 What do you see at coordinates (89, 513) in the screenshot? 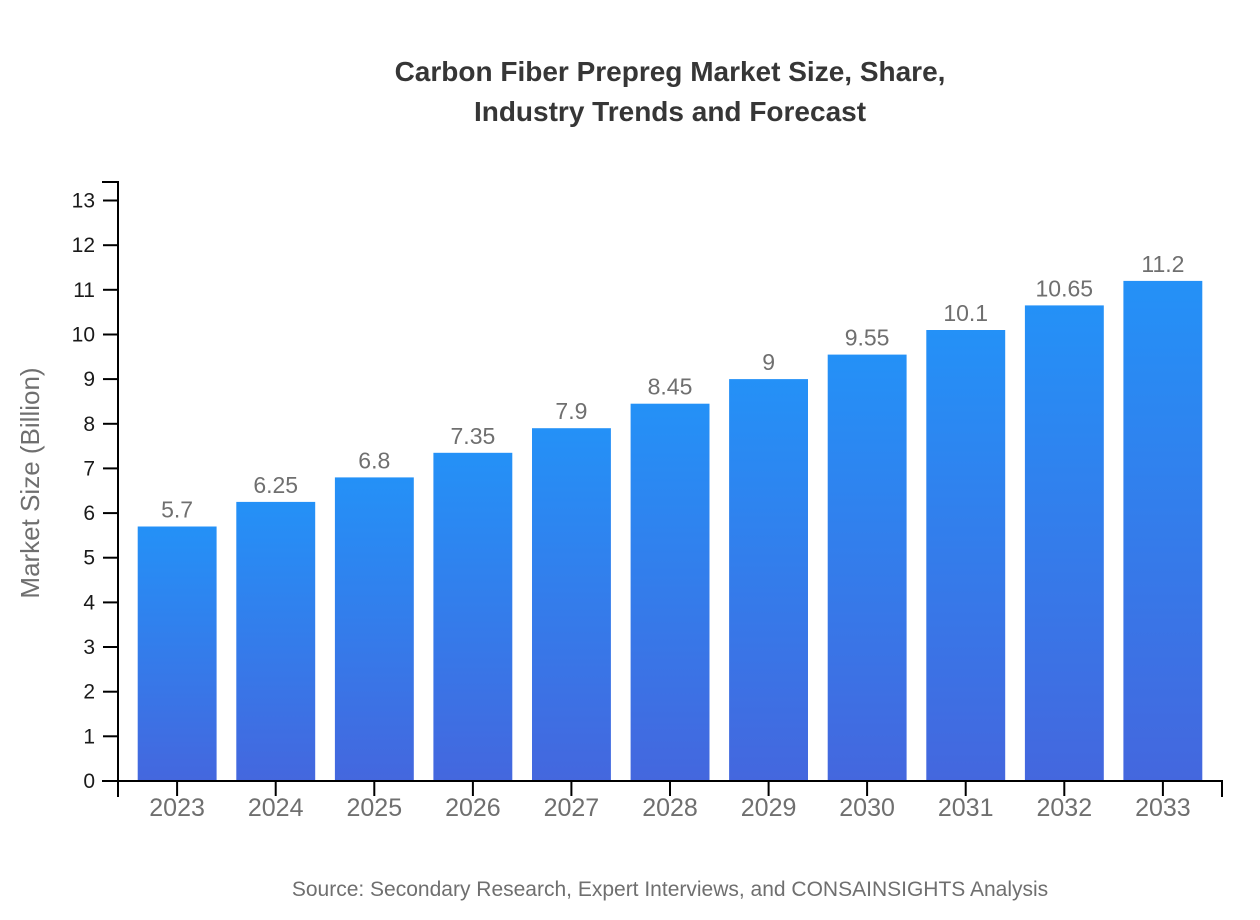
I see `y-tick-label: 6` at bounding box center [89, 513].